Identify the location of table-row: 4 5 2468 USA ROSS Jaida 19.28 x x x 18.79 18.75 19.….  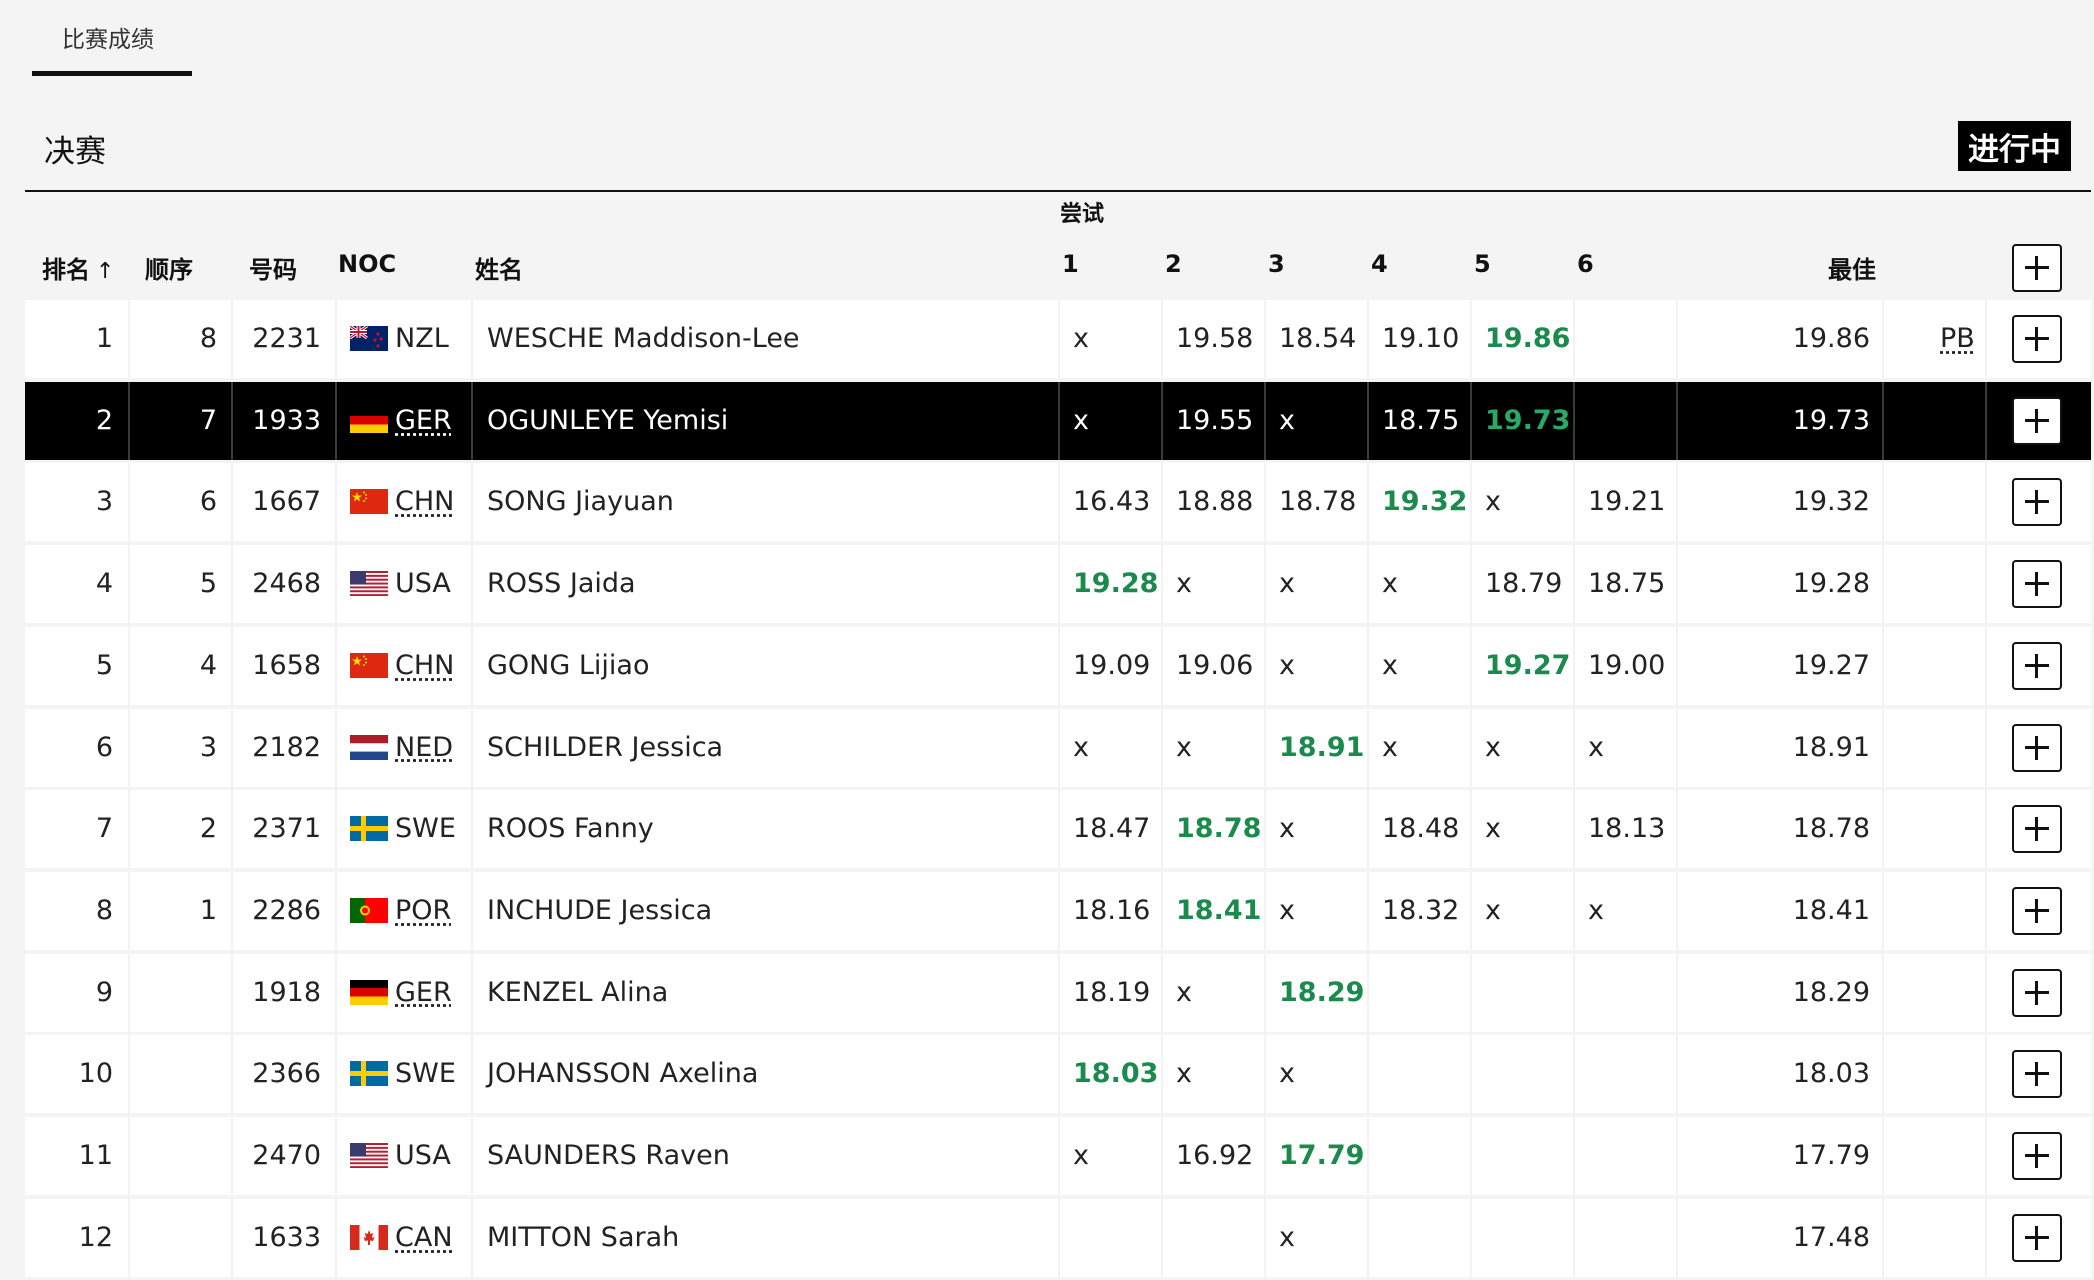
(1058, 584).